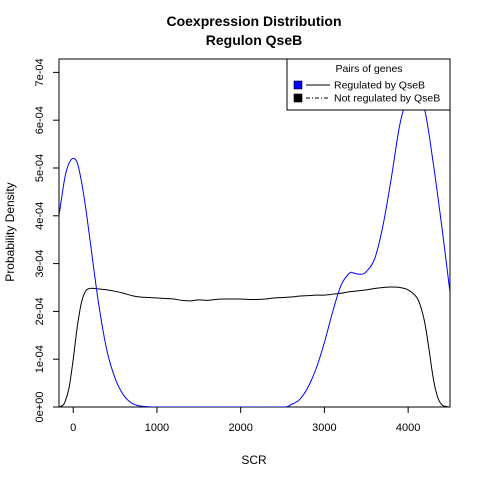  I want to click on y-tick-label: 3e-04, so click(40, 264).